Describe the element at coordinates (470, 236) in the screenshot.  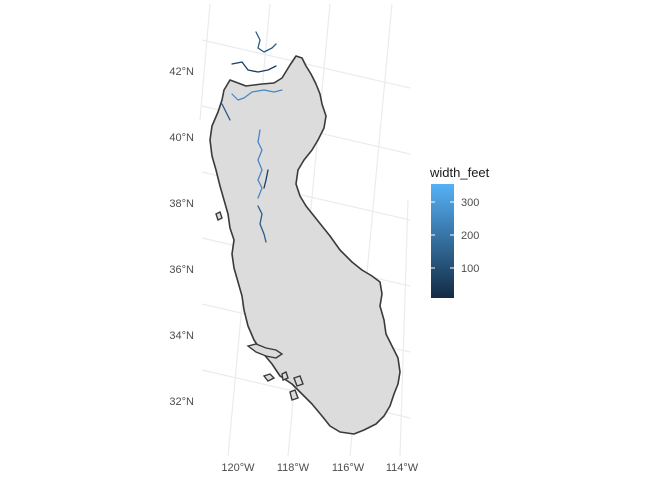
I see `legend-label-200: 200` at that location.